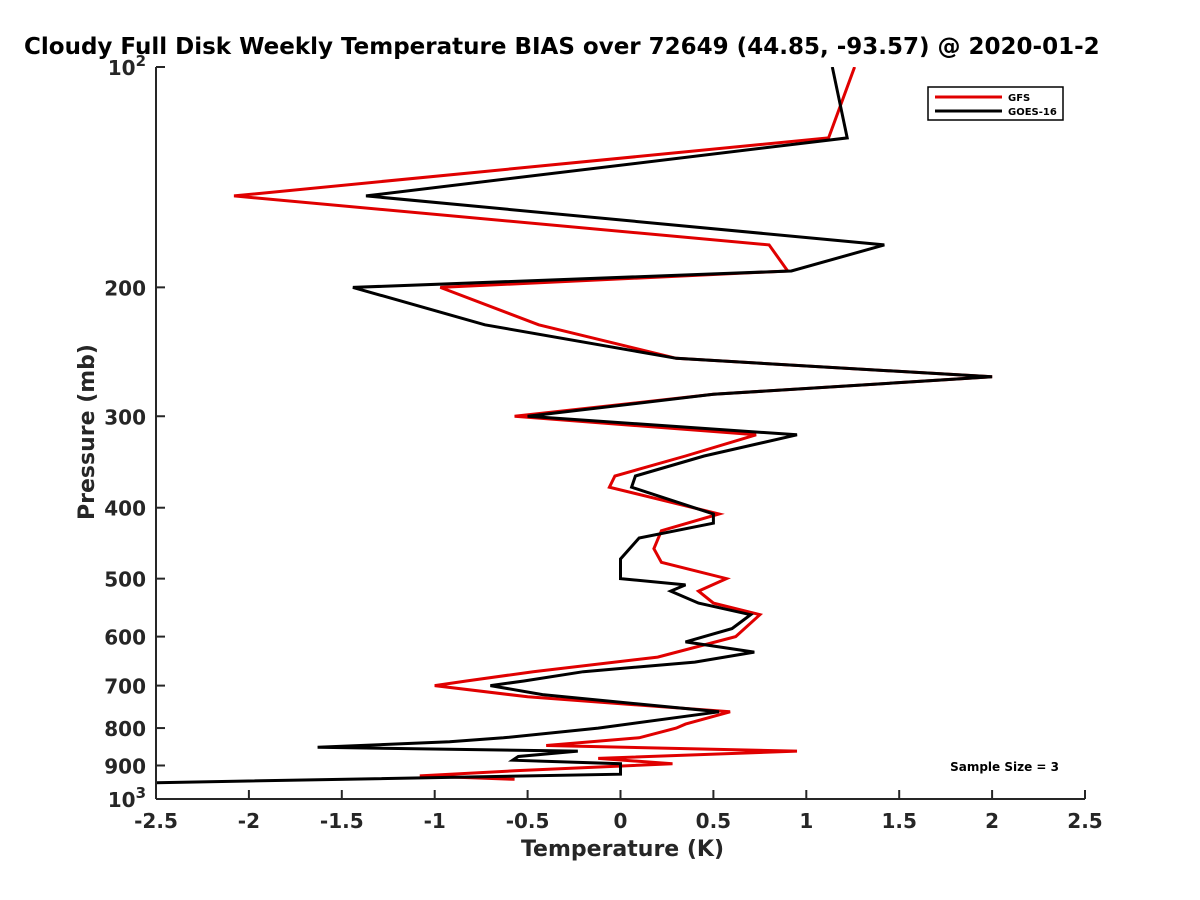 The height and width of the screenshot is (900, 1200). Describe the element at coordinates (622, 849) in the screenshot. I see `x-axis-title: Temperature (K)` at that location.